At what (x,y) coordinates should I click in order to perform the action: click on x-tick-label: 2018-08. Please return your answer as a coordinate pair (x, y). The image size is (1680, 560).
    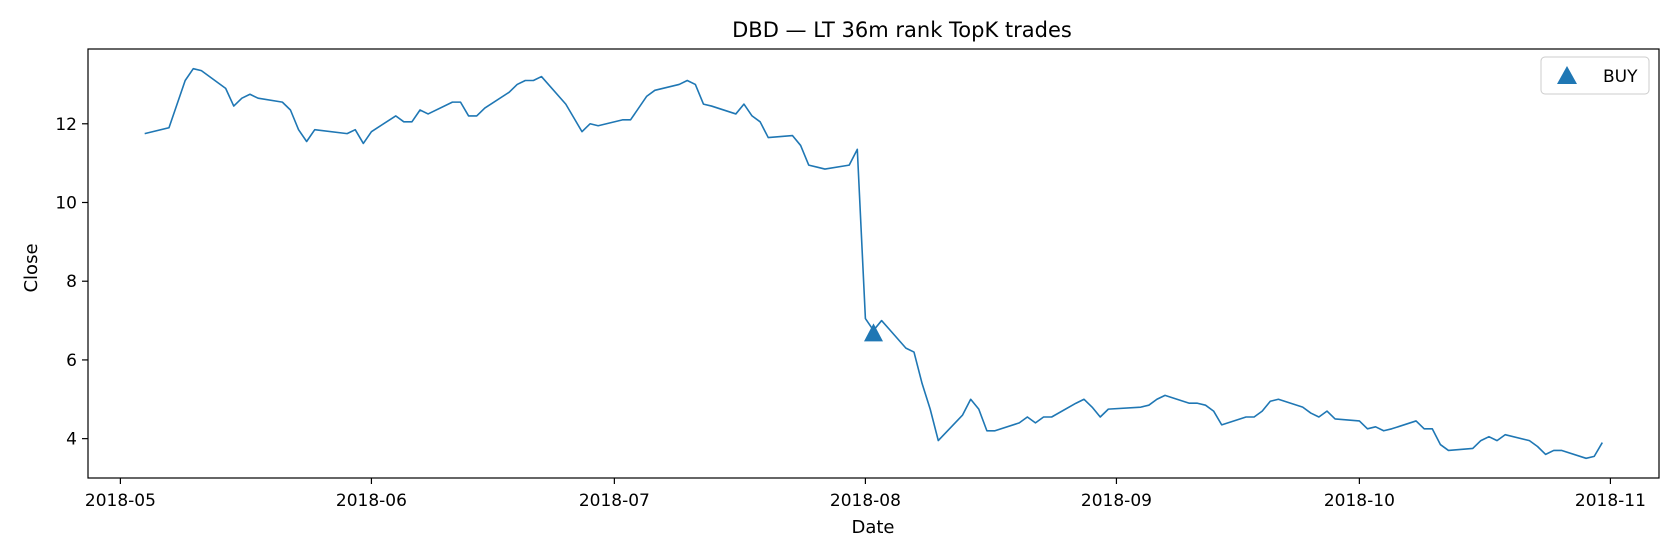
    Looking at the image, I should click on (865, 501).